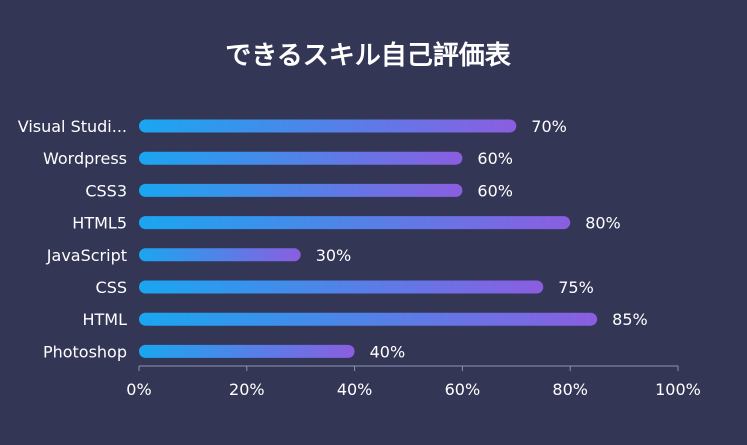 This screenshot has width=747, height=445. I want to click on x-tick-label: 60%, so click(463, 389).